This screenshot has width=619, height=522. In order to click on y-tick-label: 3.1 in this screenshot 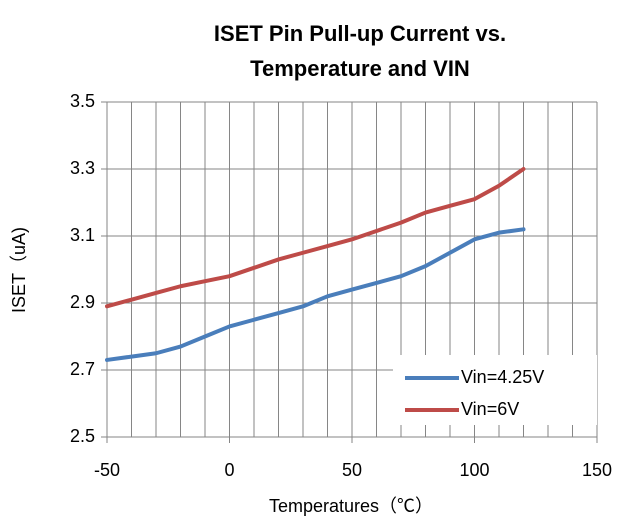, I will do `click(82, 235)`.